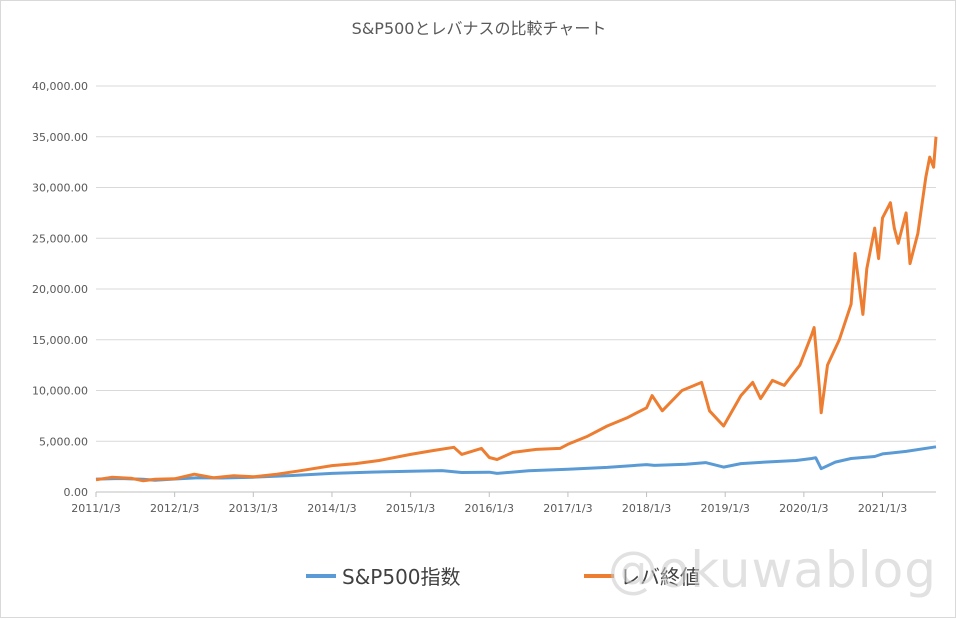 The width and height of the screenshot is (956, 619). Describe the element at coordinates (60, 137) in the screenshot. I see `y-tick-label: 35,000.00` at that location.